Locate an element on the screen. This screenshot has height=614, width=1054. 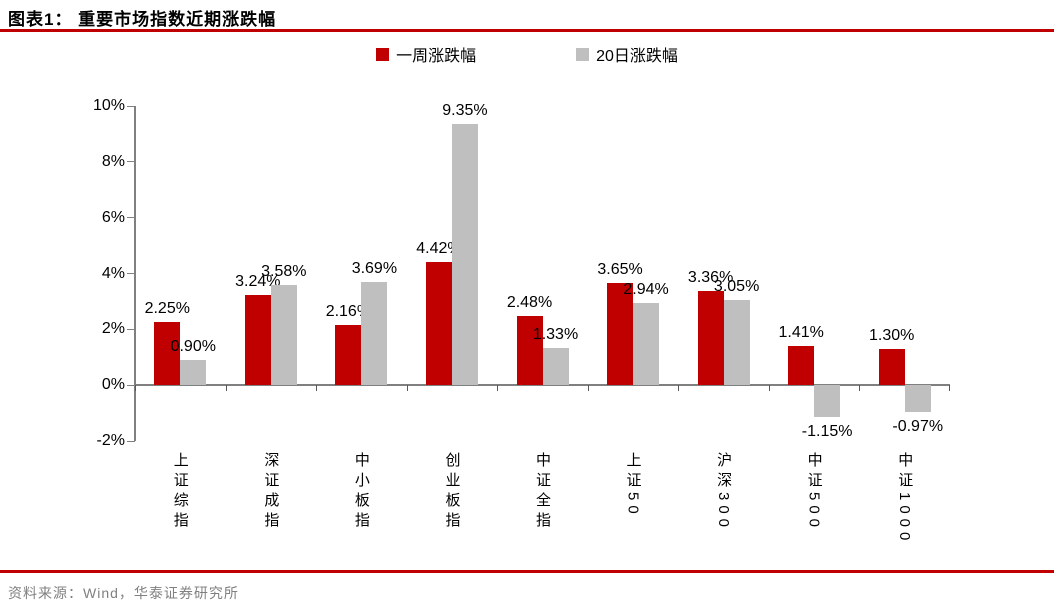
value-label-20day: 9.35% is located at coordinates (465, 111).